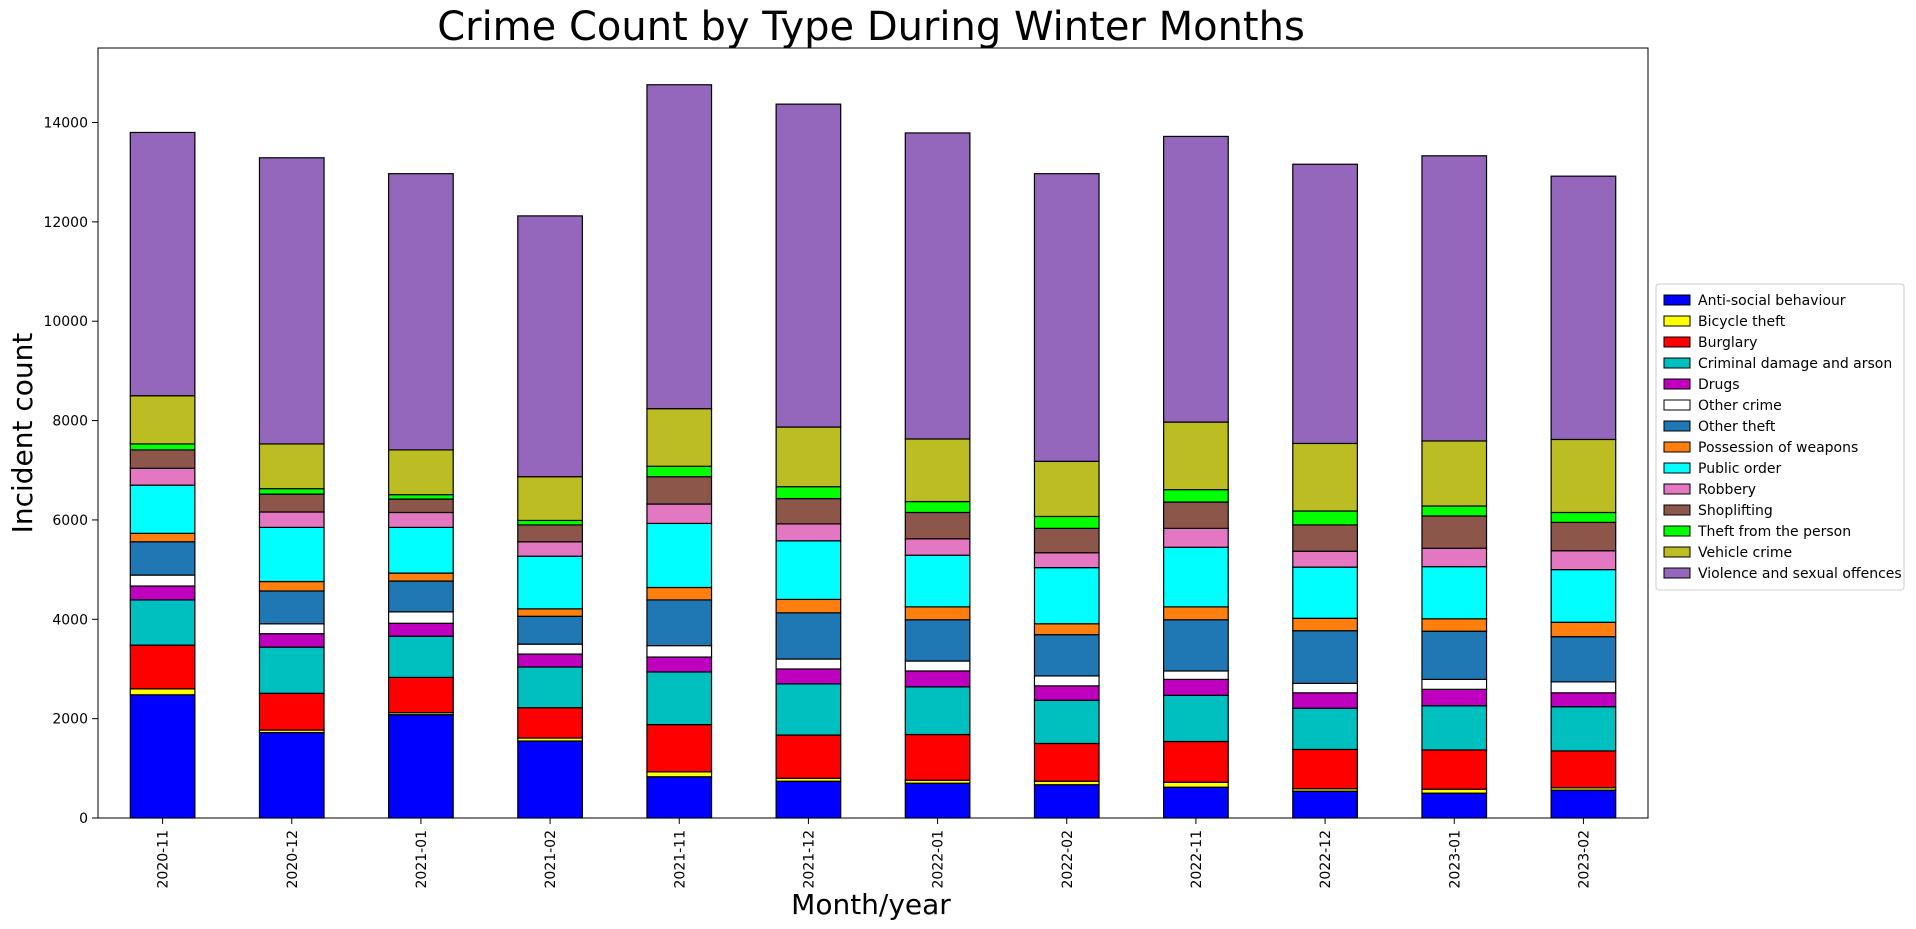 Image resolution: width=1916 pixels, height=929 pixels. I want to click on y-tick-label: 10000, so click(65, 322).